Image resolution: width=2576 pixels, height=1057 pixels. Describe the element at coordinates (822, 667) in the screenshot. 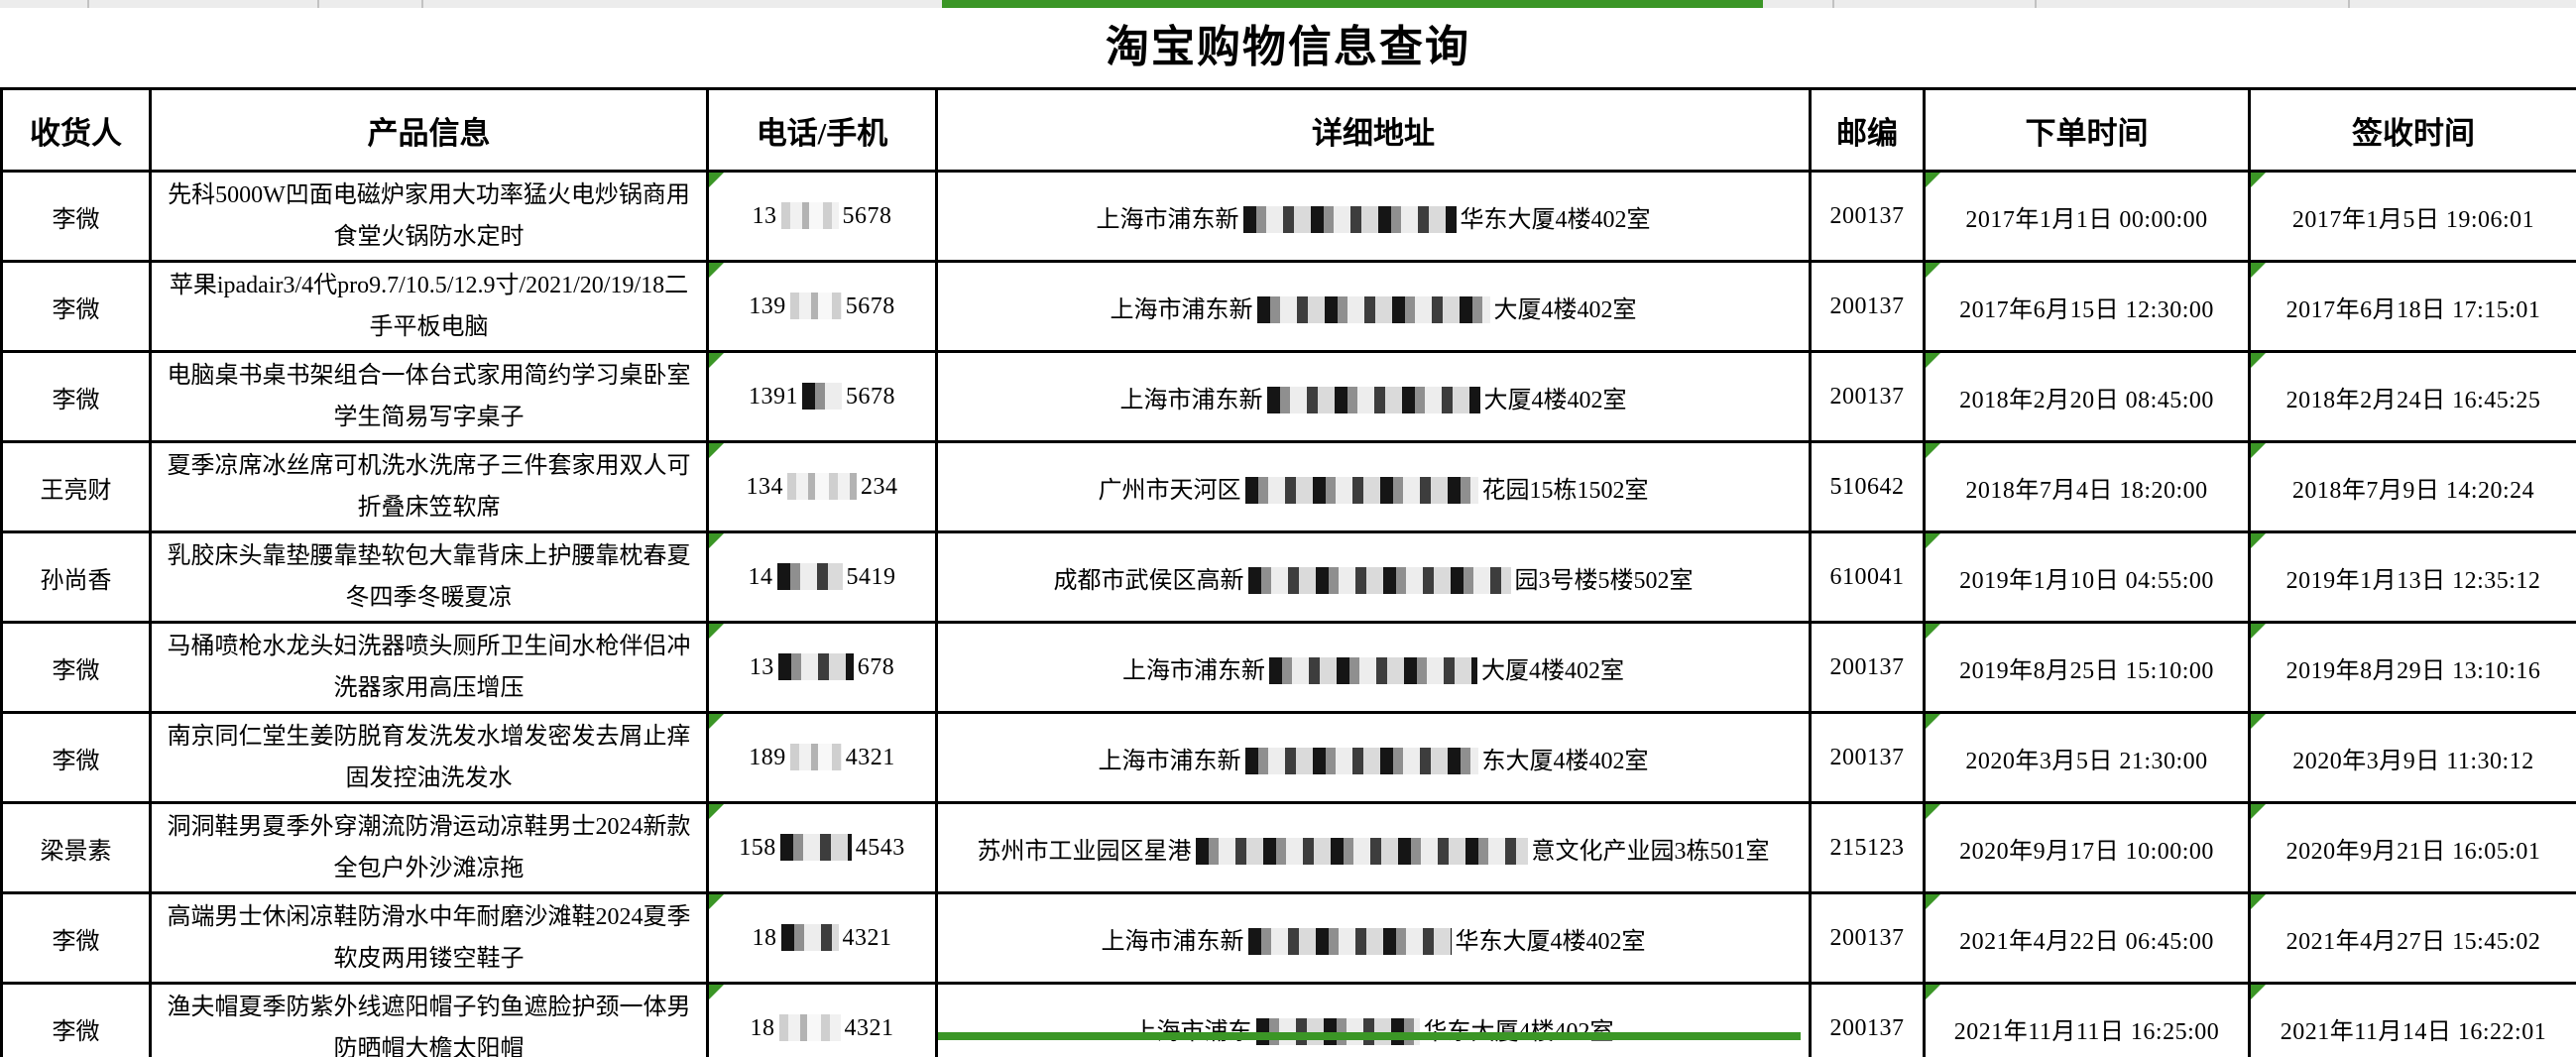

I see `cell-phone: 13 678` at that location.